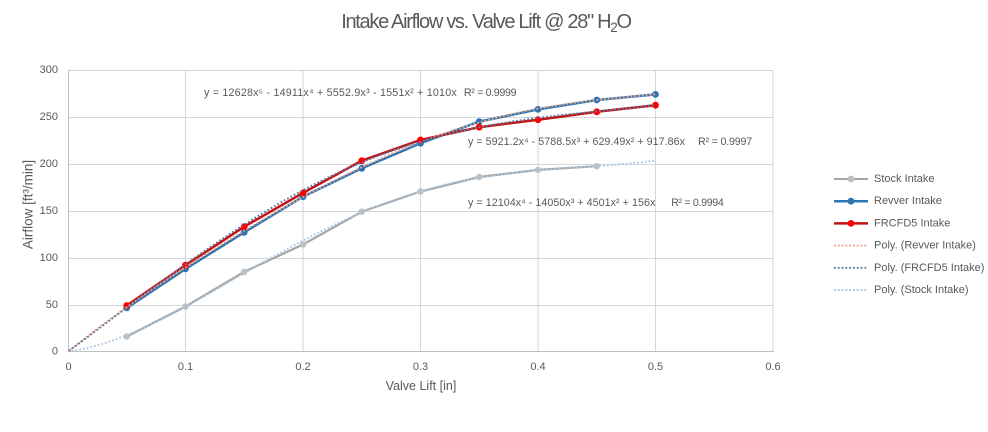 The width and height of the screenshot is (988, 432). Describe the element at coordinates (697, 203) in the screenshot. I see `svg-text: R² = 0.9994` at that location.